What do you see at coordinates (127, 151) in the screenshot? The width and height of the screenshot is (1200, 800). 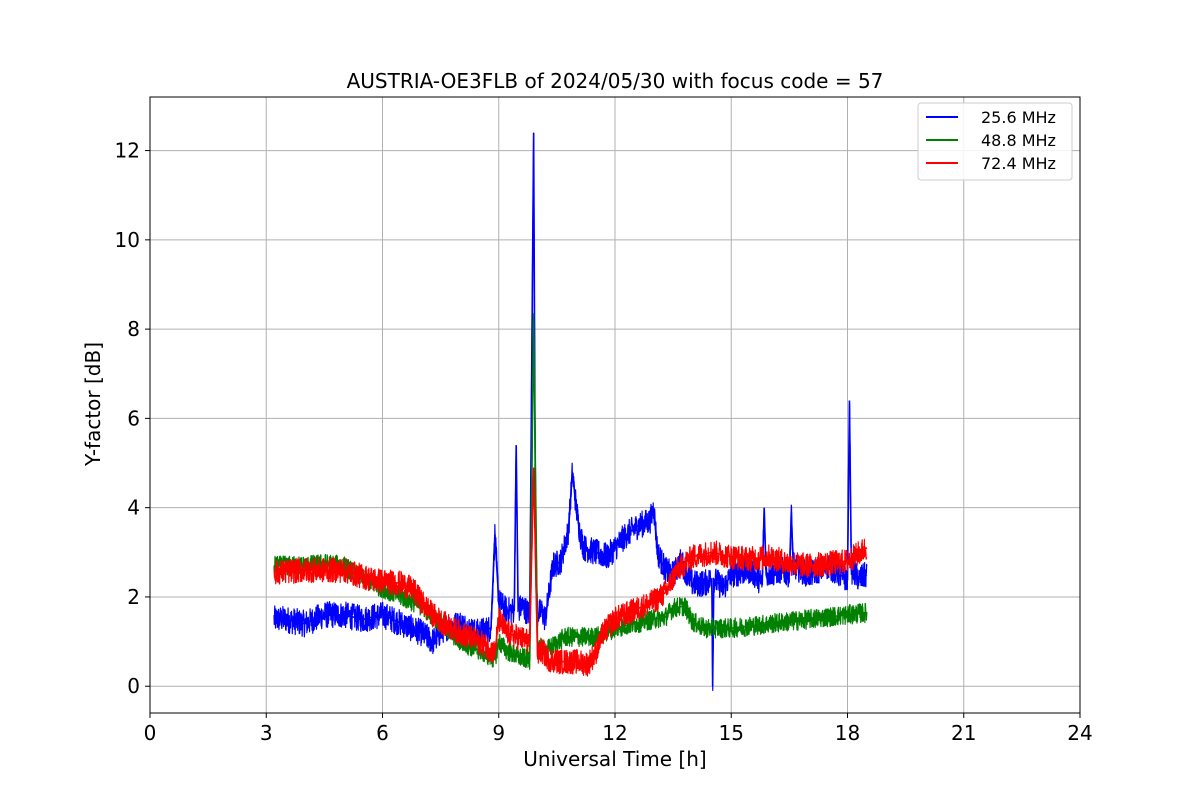 I see `y-tick-label: 12` at bounding box center [127, 151].